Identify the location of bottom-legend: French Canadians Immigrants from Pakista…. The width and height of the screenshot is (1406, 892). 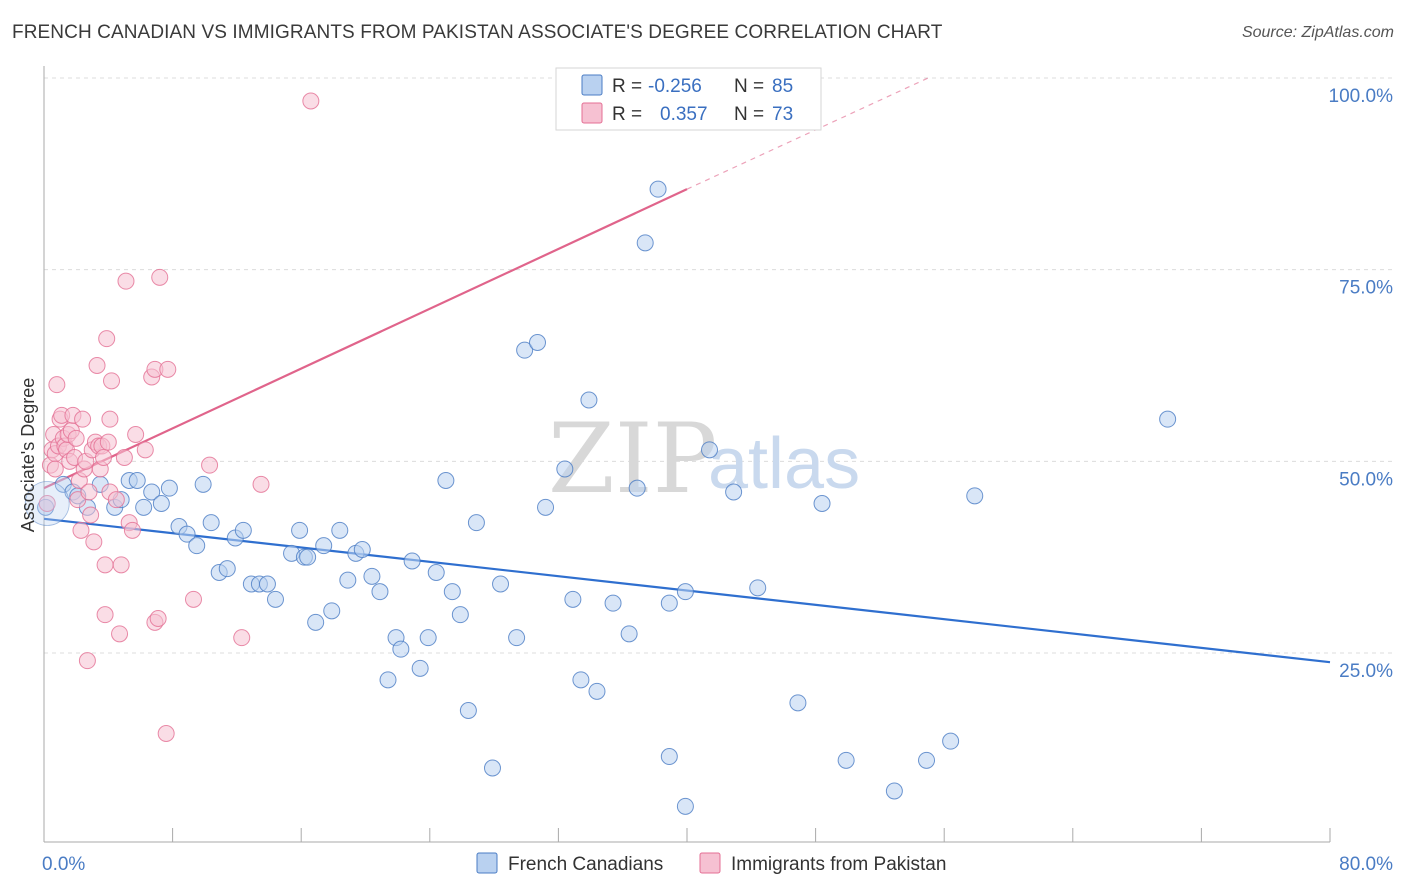
(711, 863).